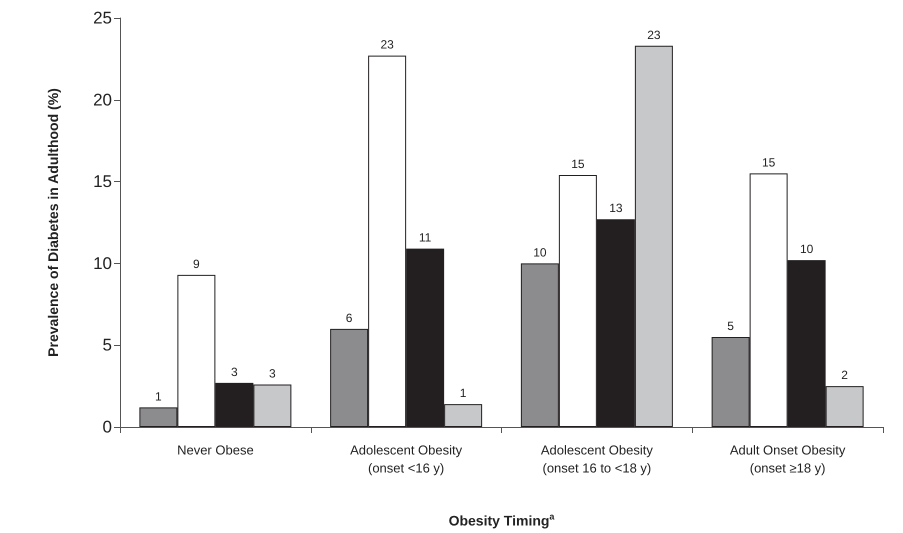  Describe the element at coordinates (107, 345) in the screenshot. I see `y-tick-label: 5` at that location.